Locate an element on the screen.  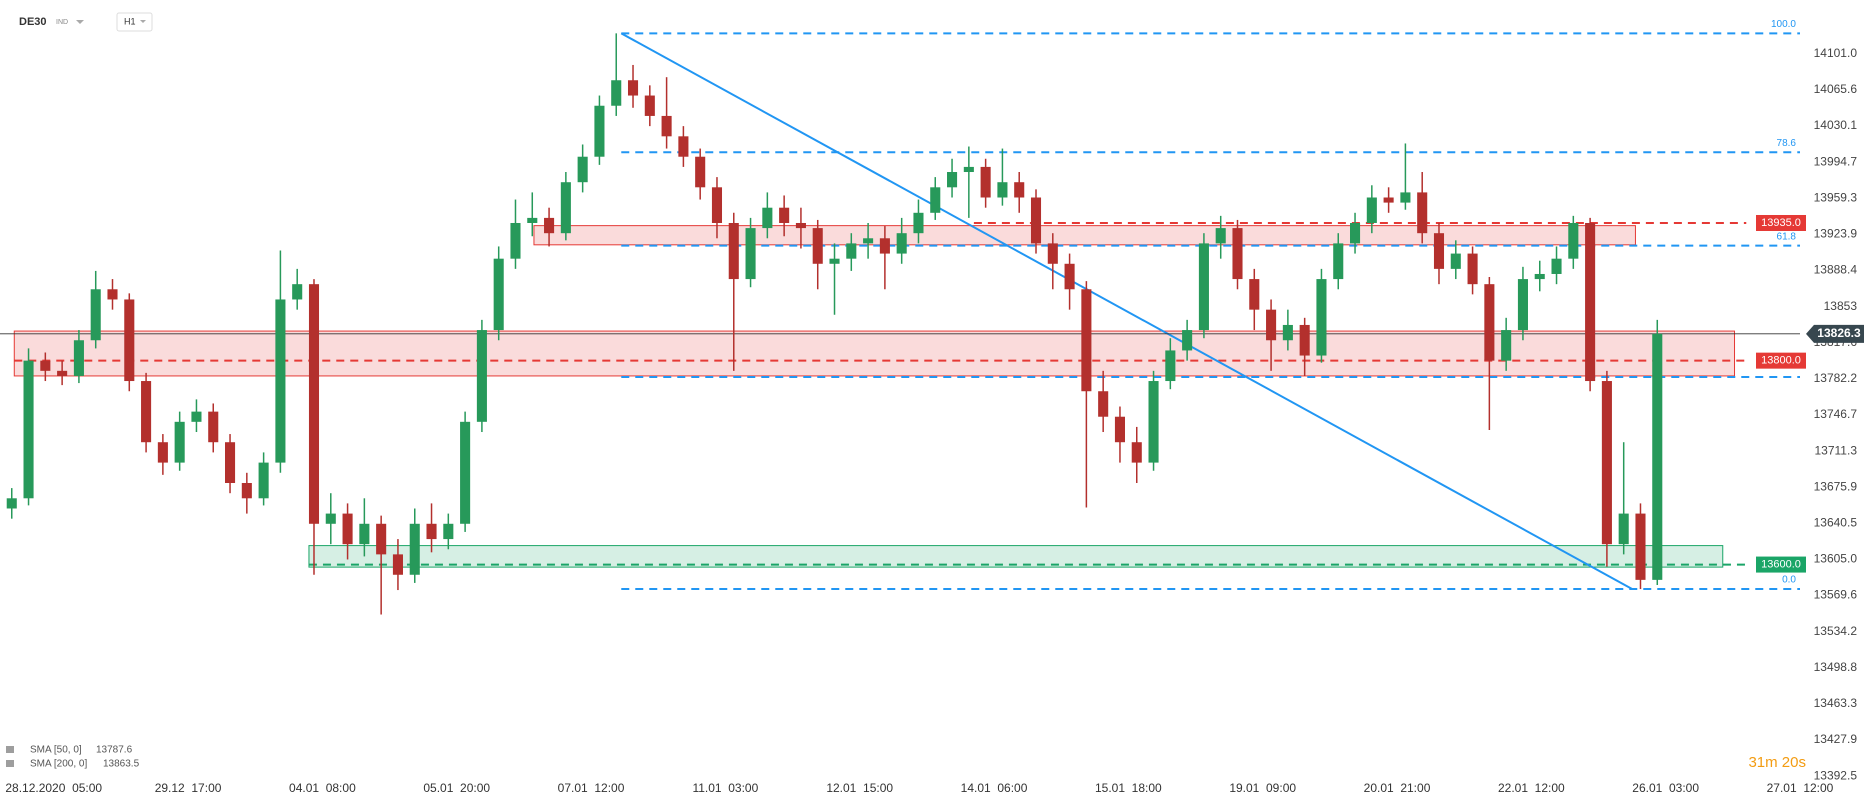
interval-box is located at coordinates (134, 22).